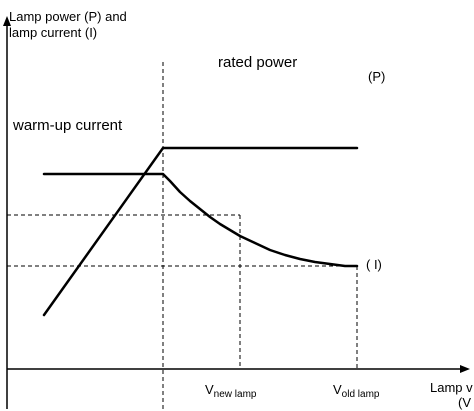 This screenshot has width=474, height=411. I want to click on power-series-marker: (P), so click(376, 76).